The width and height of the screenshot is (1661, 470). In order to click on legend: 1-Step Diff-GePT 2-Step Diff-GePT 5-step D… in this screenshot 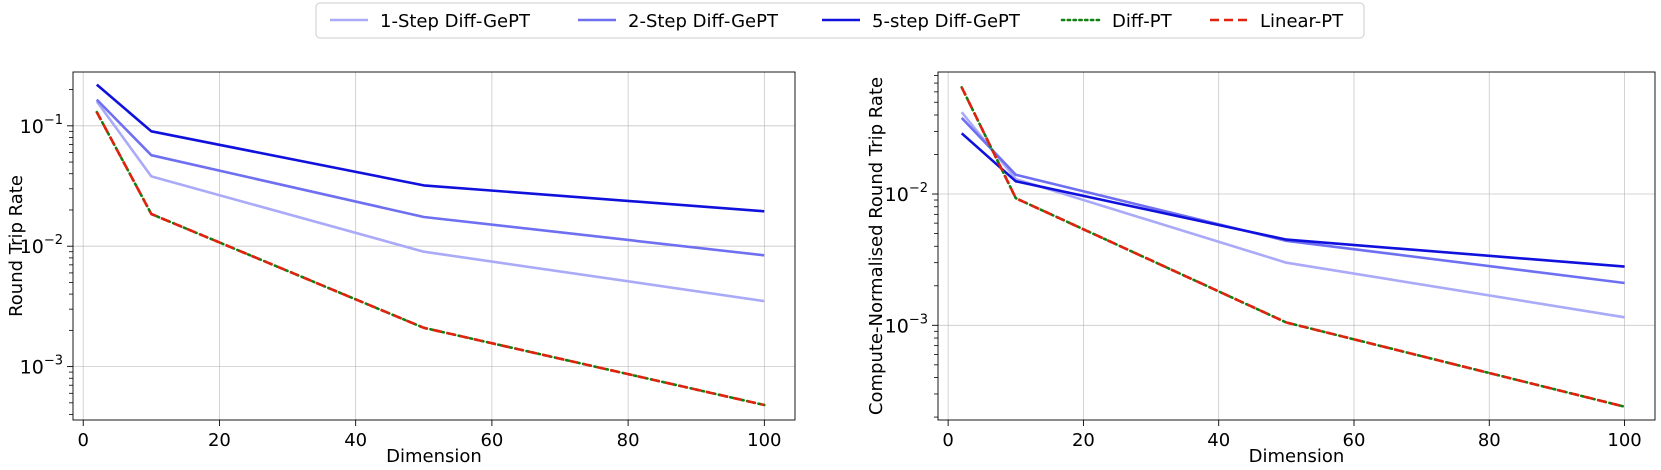, I will do `click(840, 20)`.